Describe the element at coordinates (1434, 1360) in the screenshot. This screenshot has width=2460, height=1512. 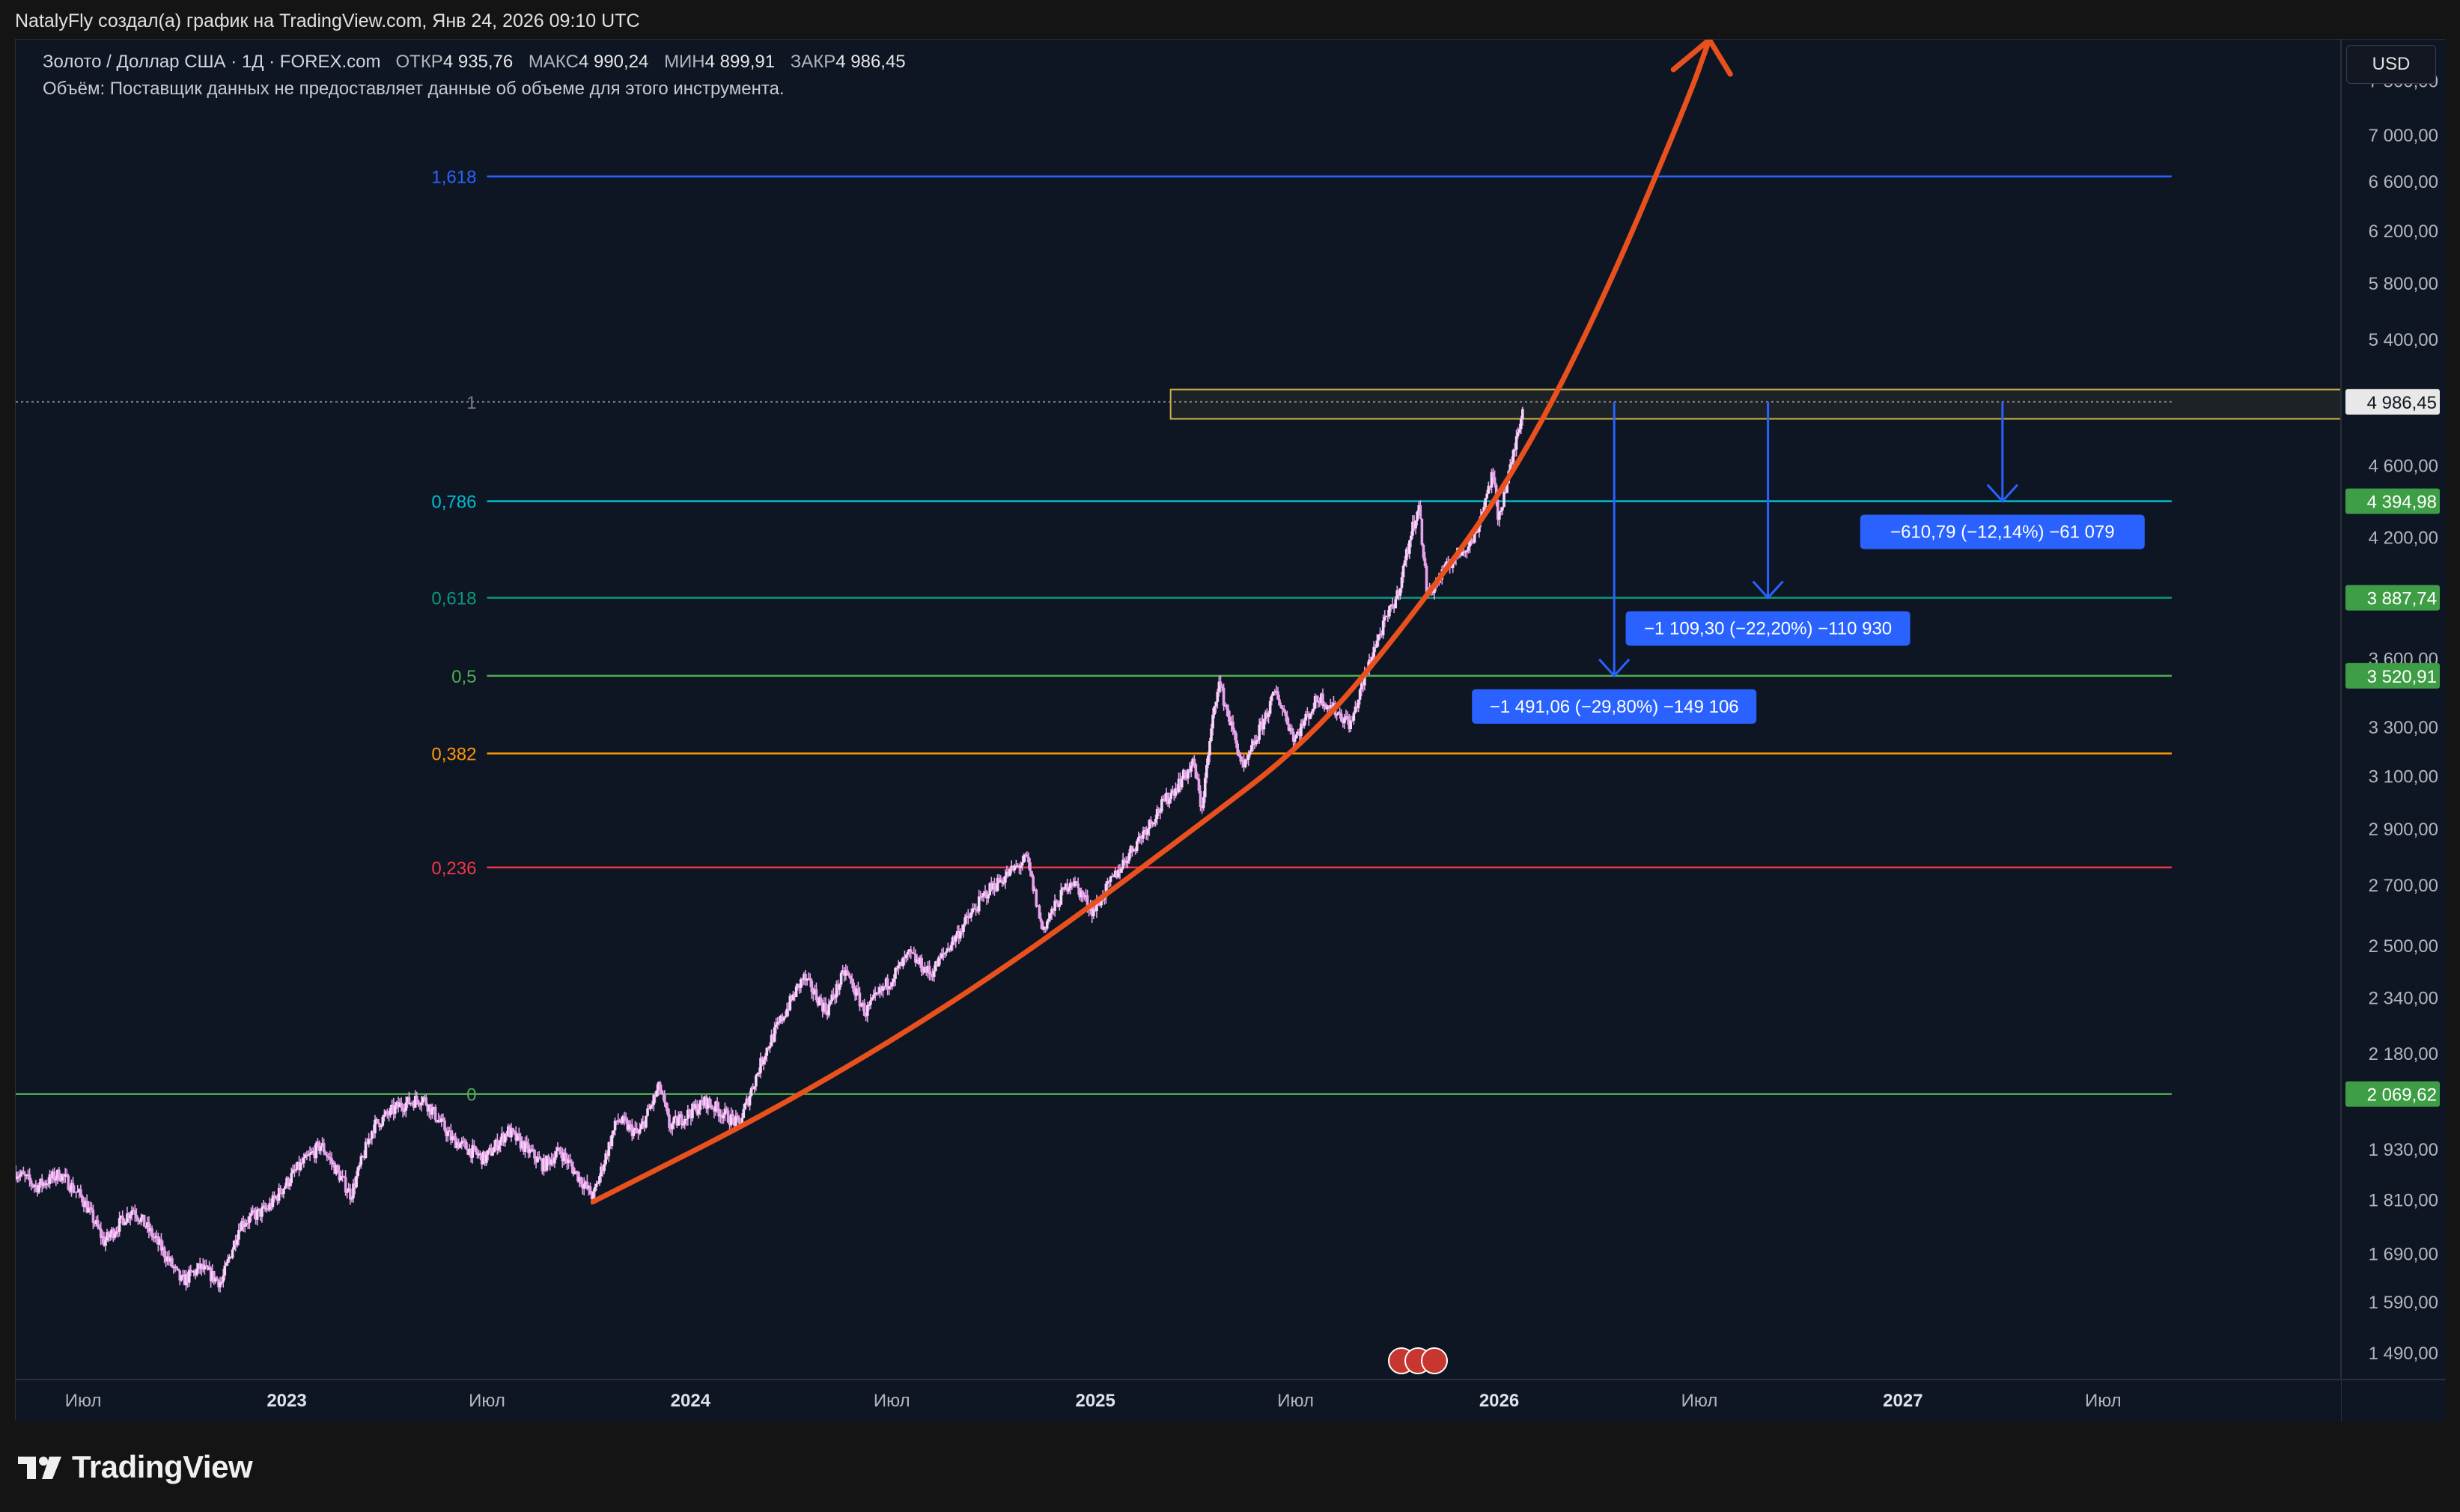
I see `us-event-icon` at that location.